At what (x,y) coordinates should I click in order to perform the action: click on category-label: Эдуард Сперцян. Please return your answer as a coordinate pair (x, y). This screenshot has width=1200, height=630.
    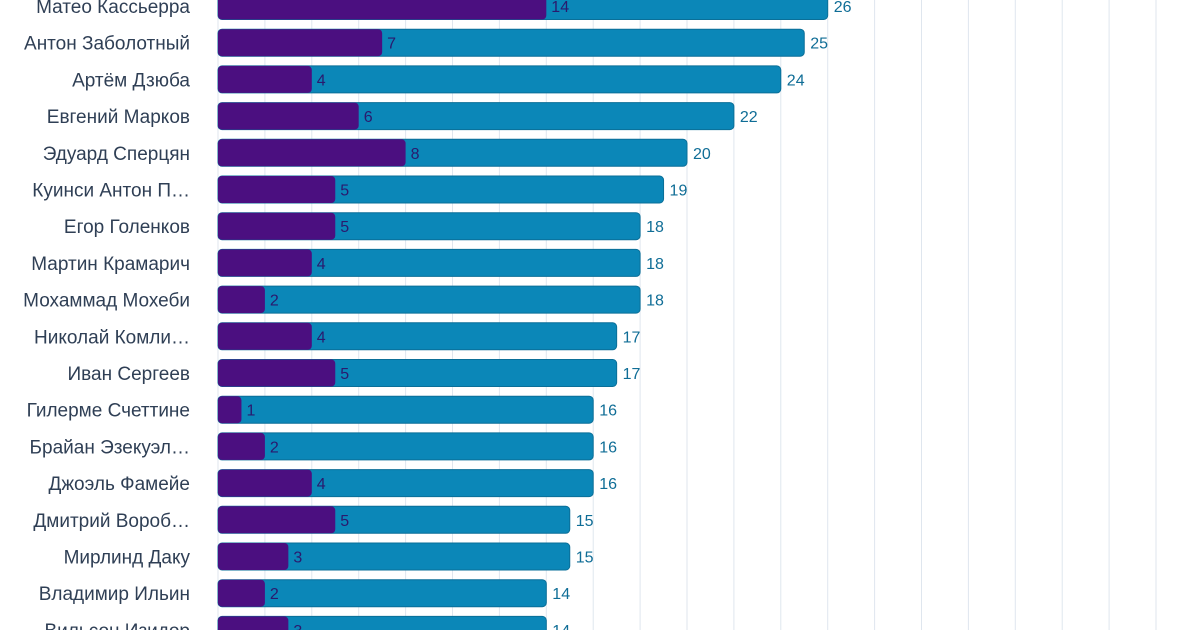
    Looking at the image, I should click on (116, 154).